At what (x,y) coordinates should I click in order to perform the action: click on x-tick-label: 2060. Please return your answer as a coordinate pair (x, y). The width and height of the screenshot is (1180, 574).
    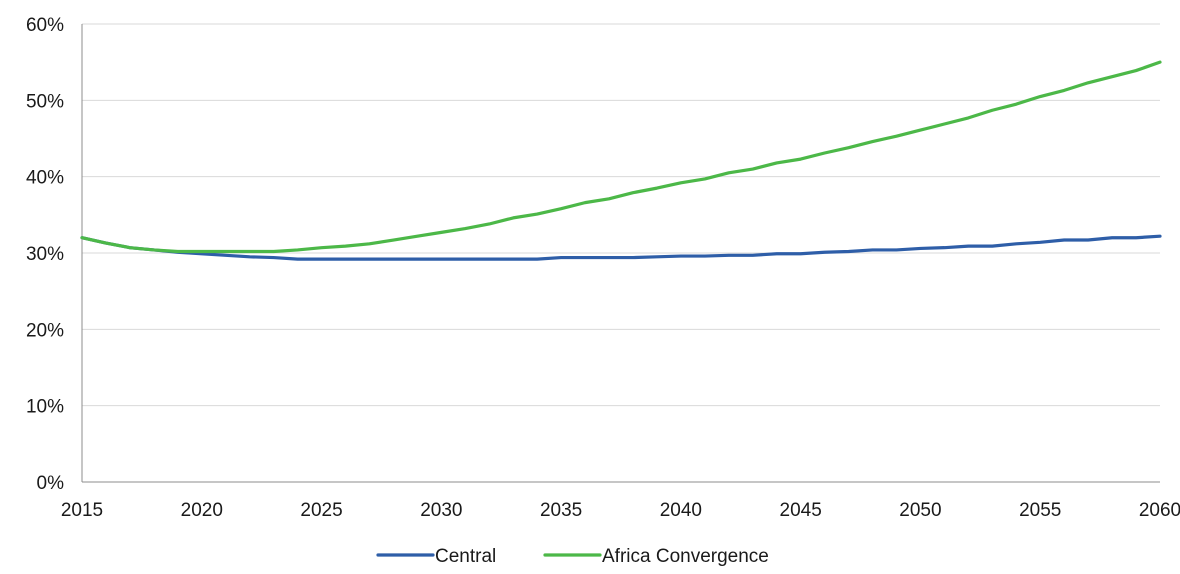
    Looking at the image, I should click on (1159, 510).